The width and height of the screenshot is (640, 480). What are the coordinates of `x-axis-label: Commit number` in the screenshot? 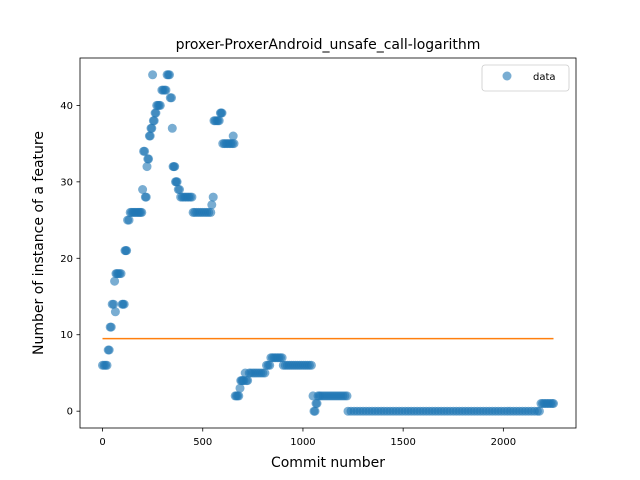 It's located at (328, 463).